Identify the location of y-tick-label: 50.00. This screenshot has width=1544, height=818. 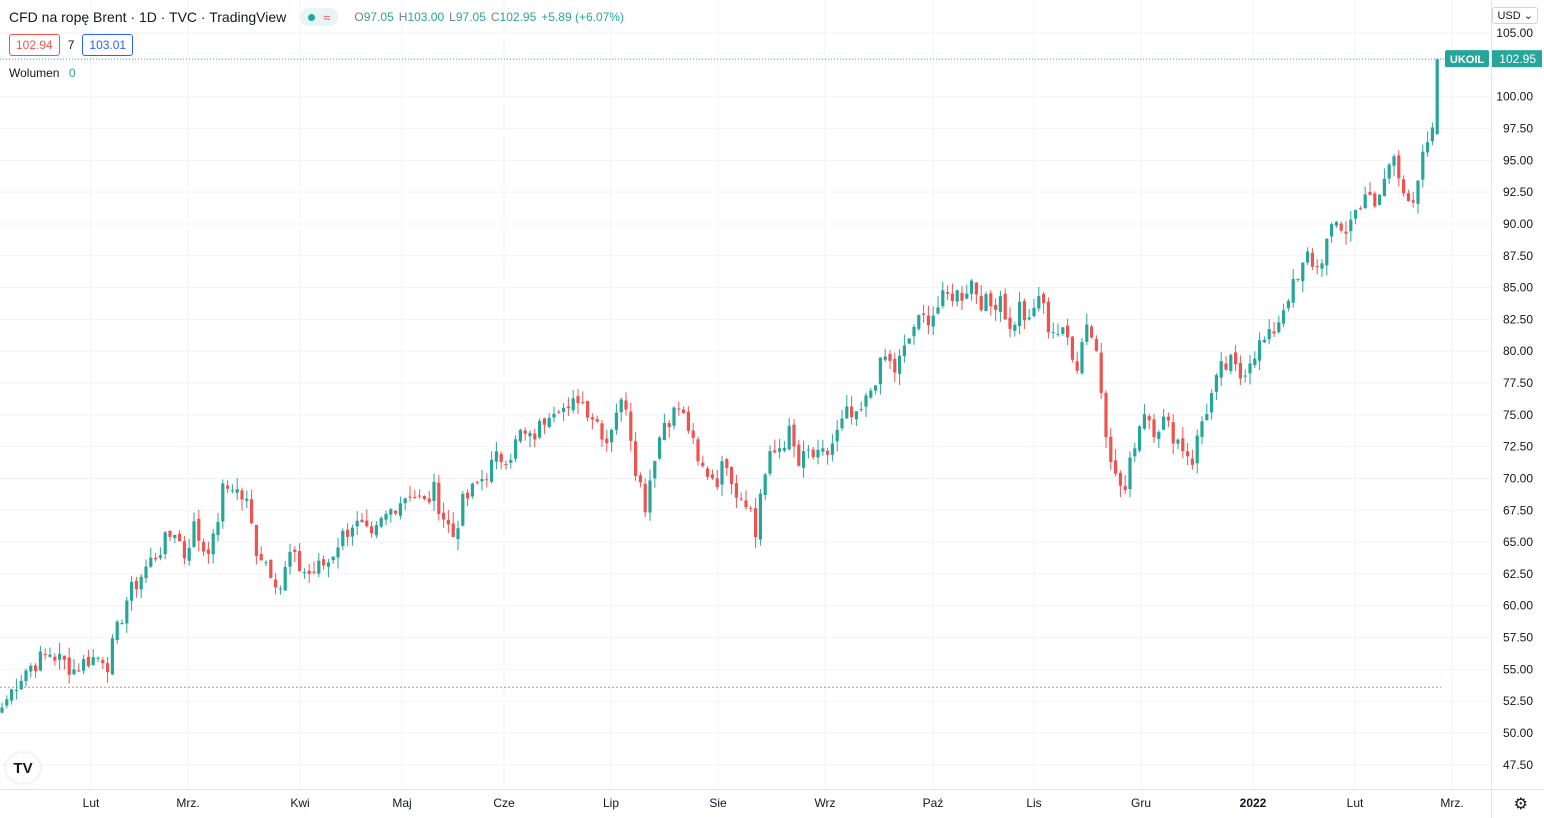
(1518, 733).